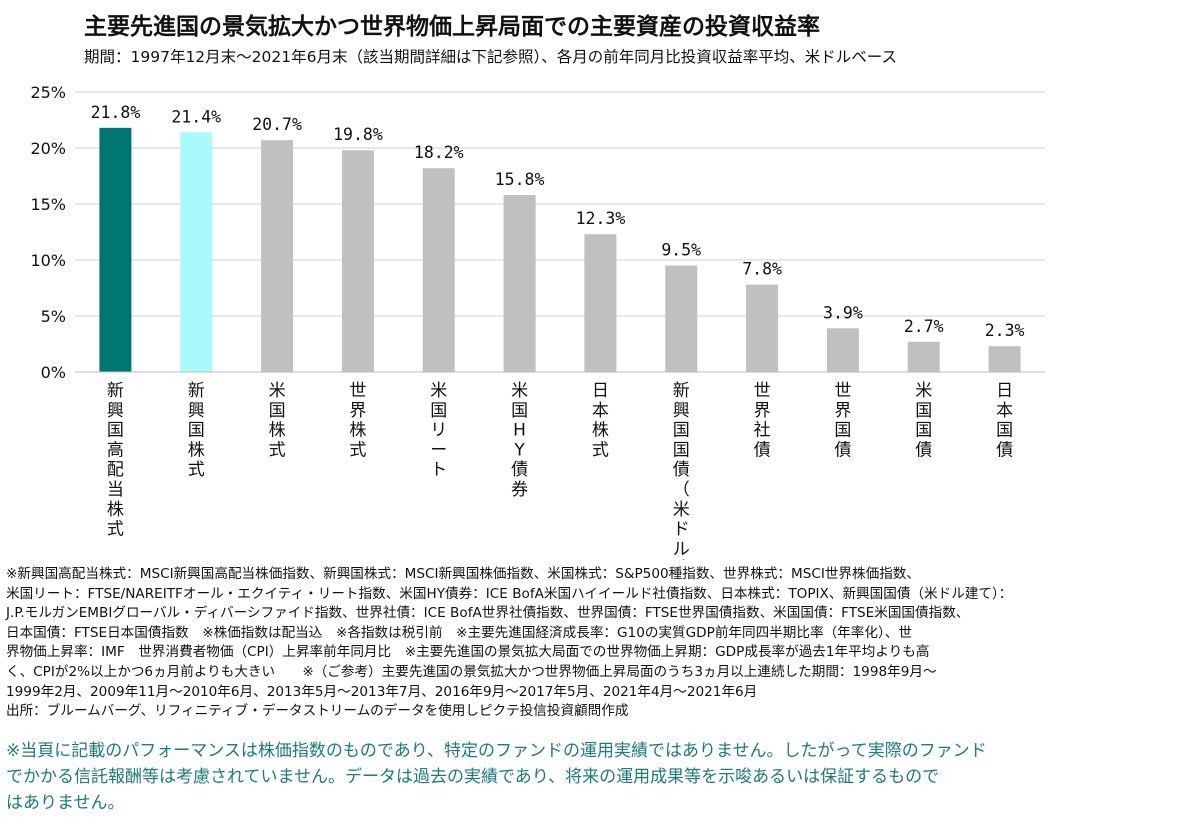  Describe the element at coordinates (358, 134) in the screenshot. I see `data-label: 19.8%` at that location.